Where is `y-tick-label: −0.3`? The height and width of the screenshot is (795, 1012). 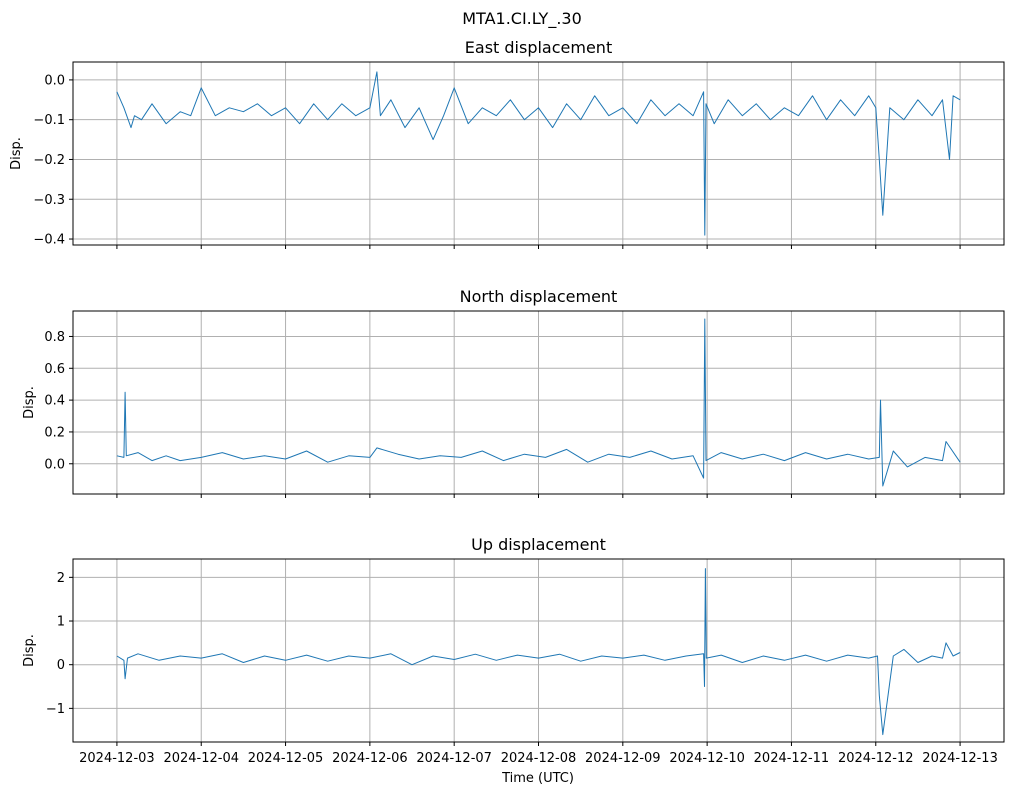
y-tick-label: −0.3 is located at coordinates (49, 200).